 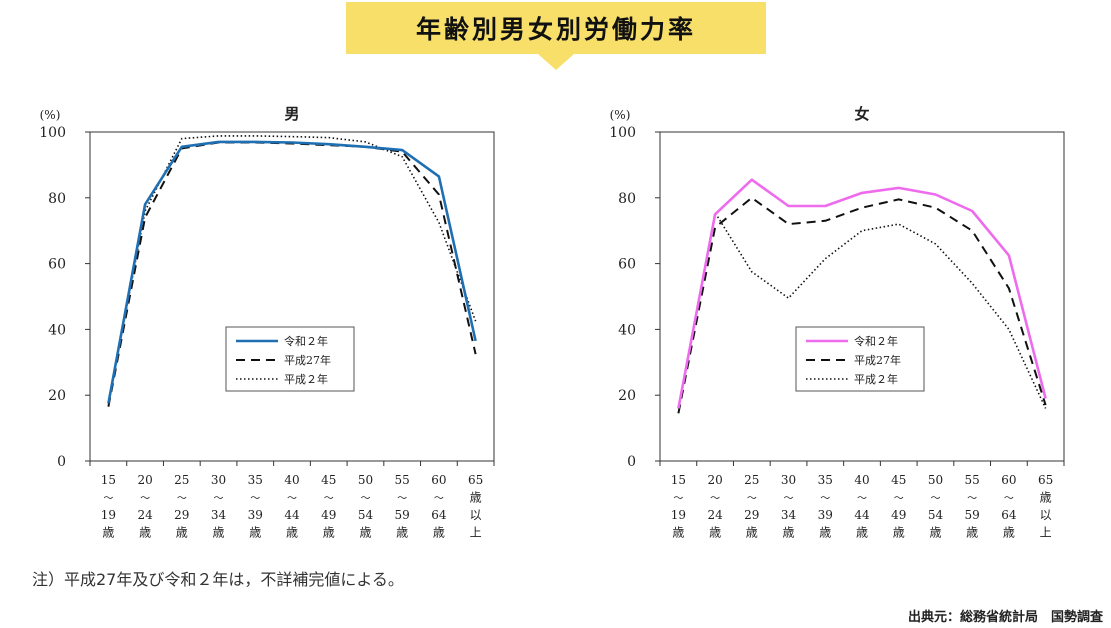 What do you see at coordinates (556, 62) in the screenshot?
I see `title-pointer` at bounding box center [556, 62].